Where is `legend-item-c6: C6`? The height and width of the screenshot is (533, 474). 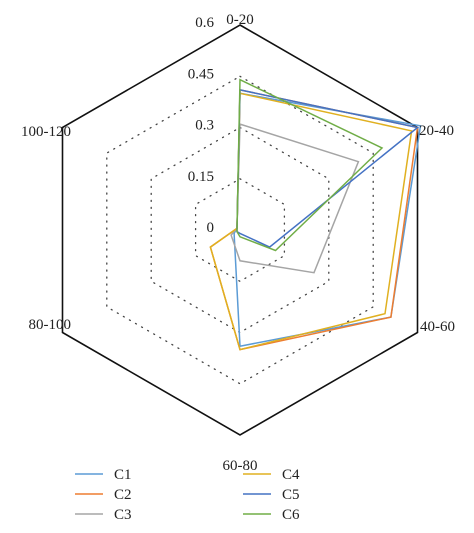 legend-item-c6: C6 is located at coordinates (271, 515).